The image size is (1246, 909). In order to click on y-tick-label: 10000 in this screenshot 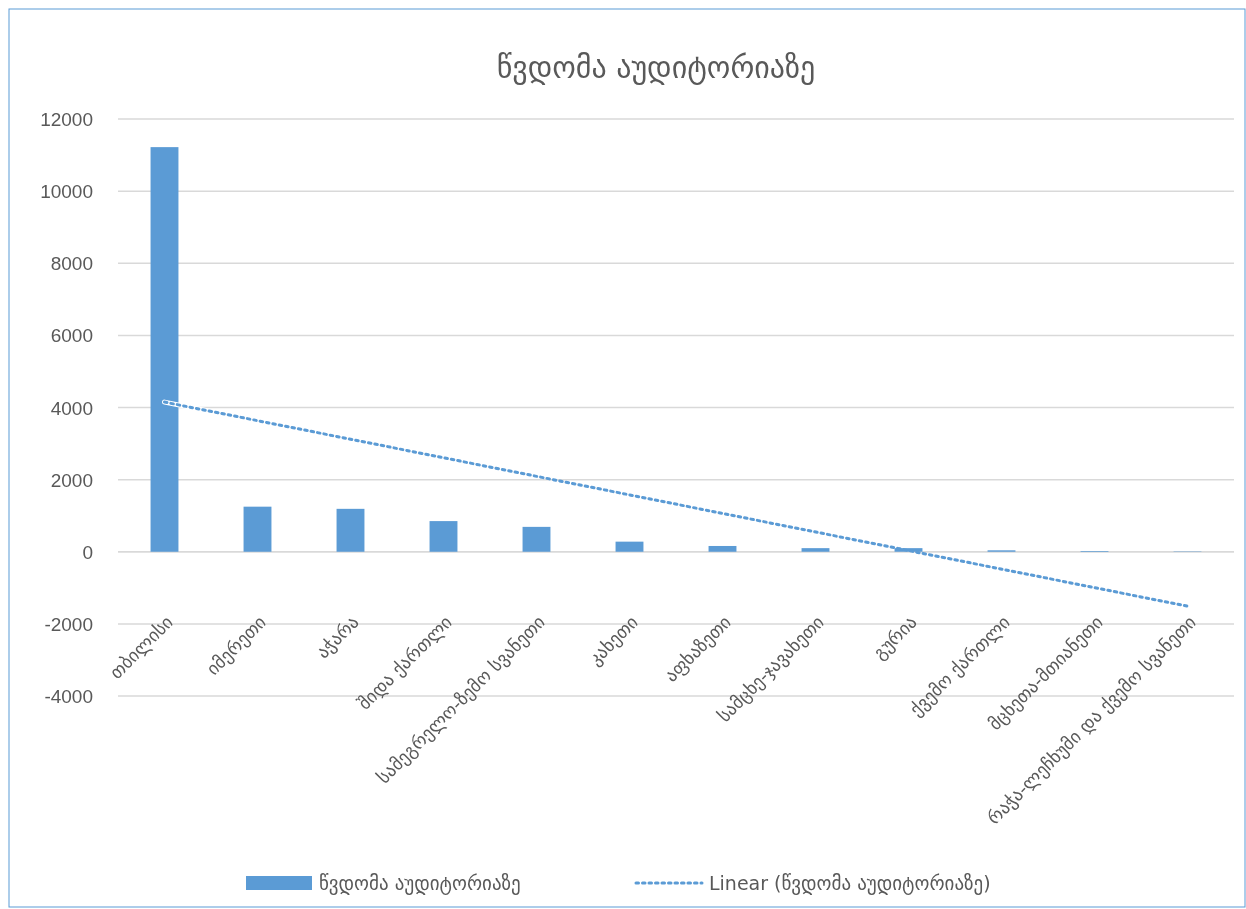, I will do `click(66, 192)`.